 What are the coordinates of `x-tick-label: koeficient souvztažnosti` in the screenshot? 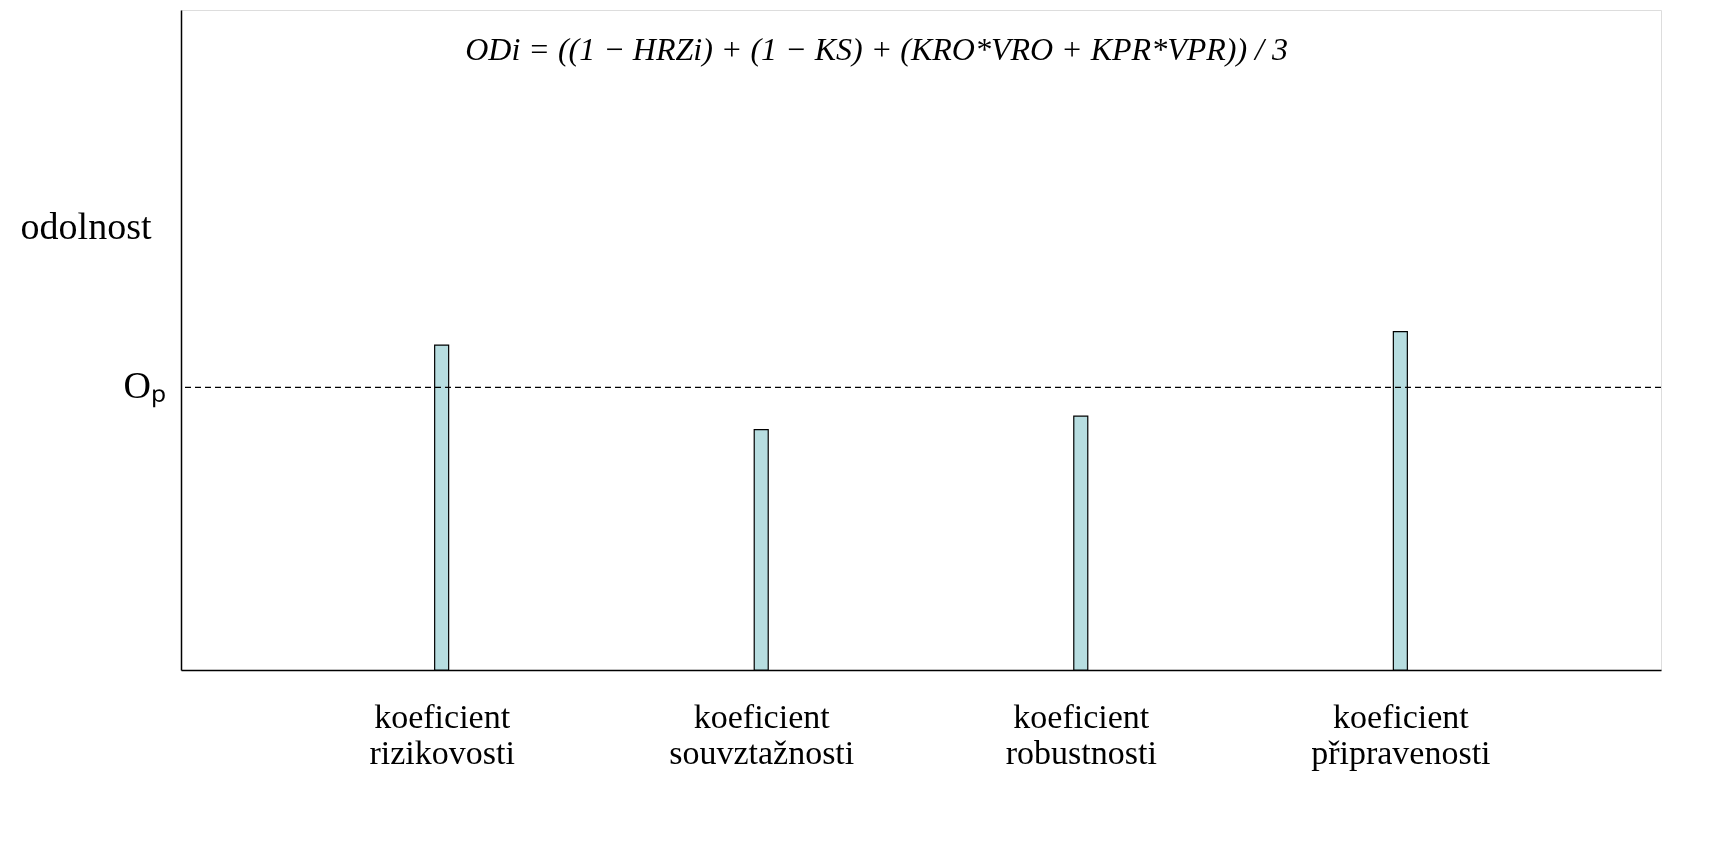 It's located at (762, 734).